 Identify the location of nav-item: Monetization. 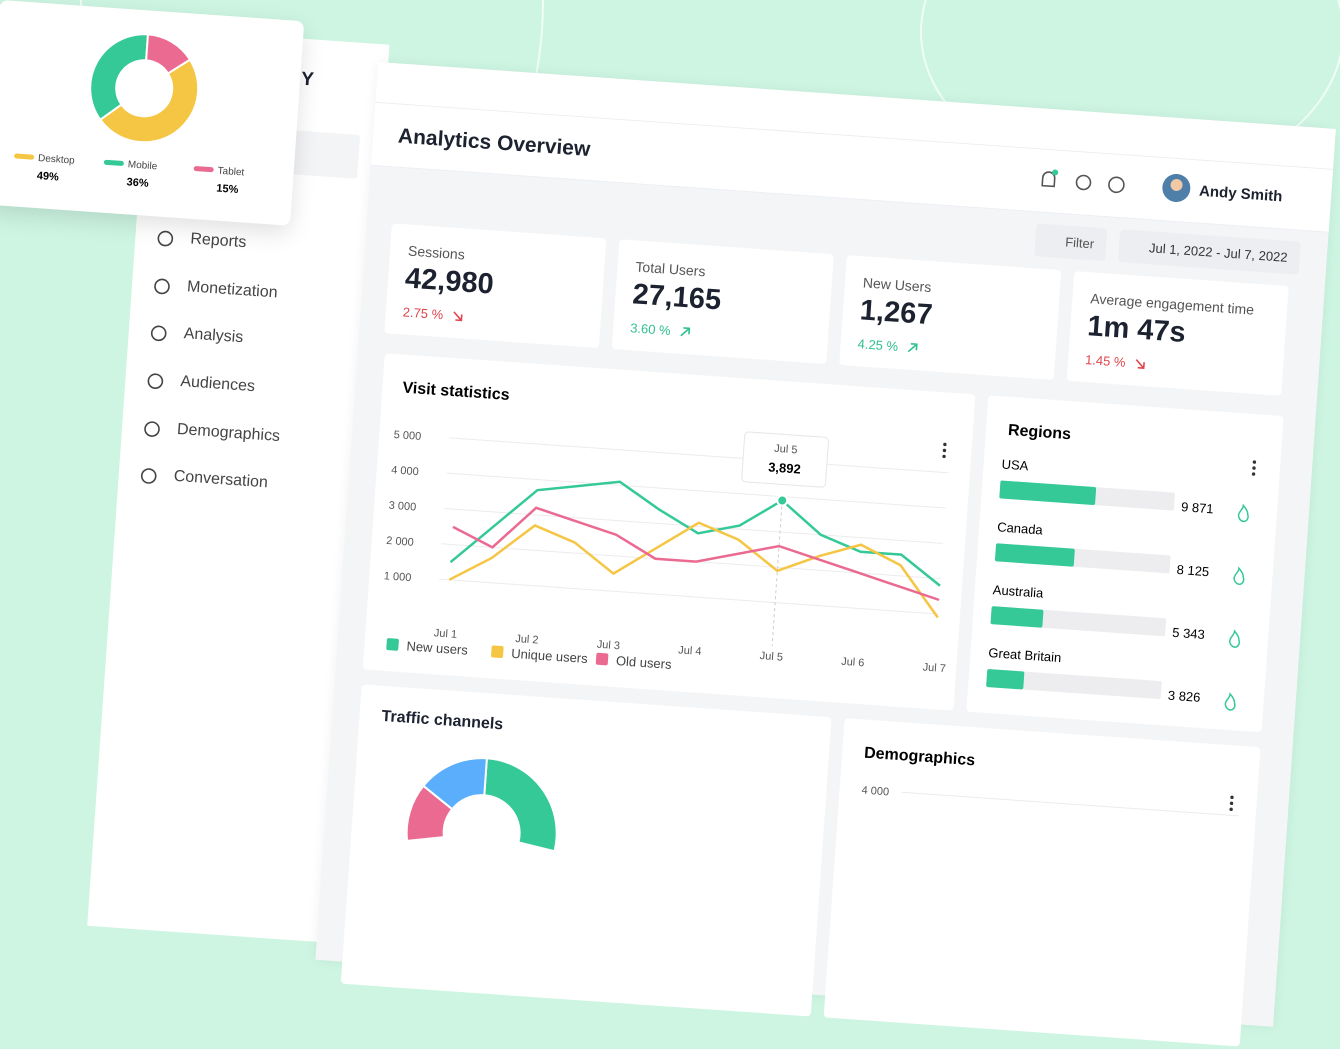
(232, 290).